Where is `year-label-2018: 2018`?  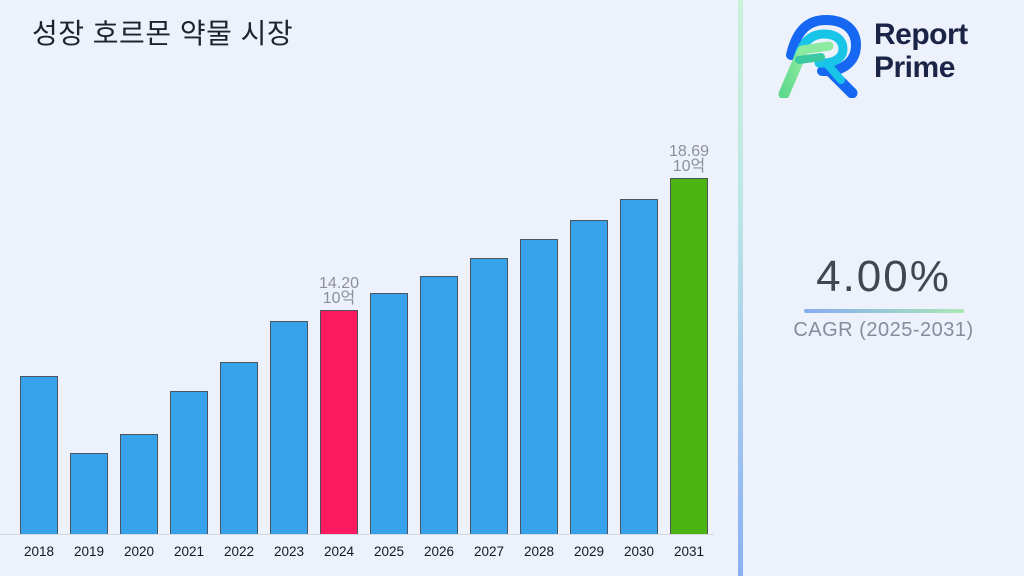 year-label-2018: 2018 is located at coordinates (39, 551).